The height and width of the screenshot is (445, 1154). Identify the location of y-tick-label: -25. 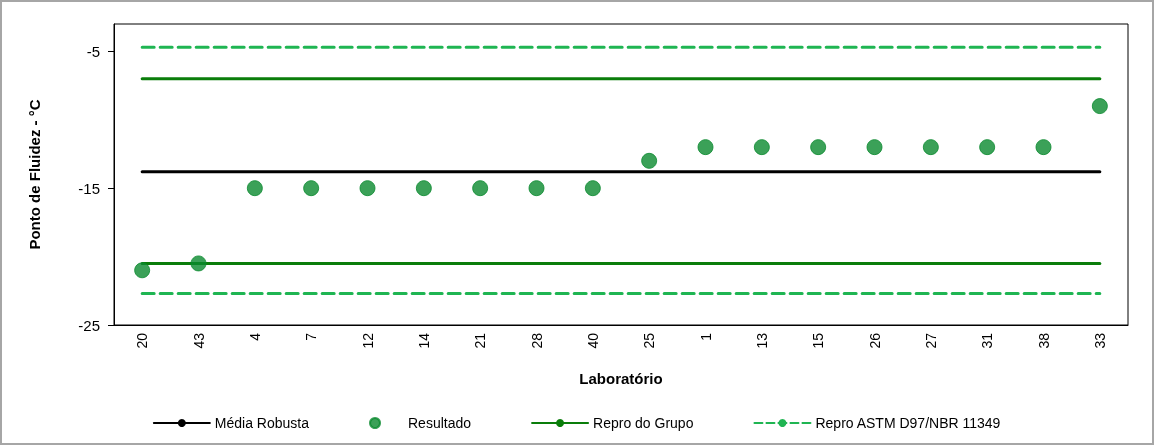
(89, 325).